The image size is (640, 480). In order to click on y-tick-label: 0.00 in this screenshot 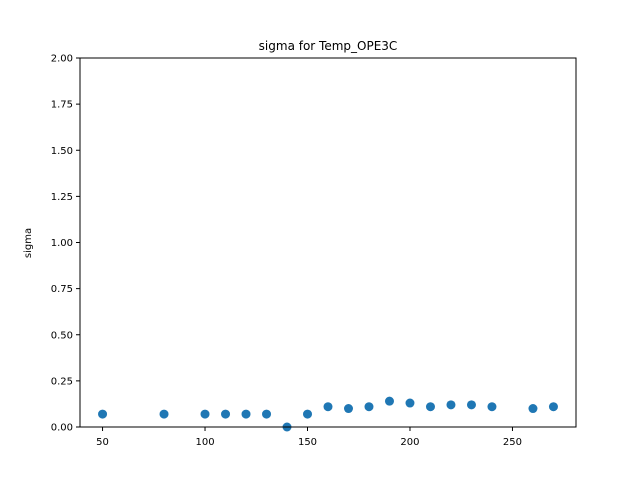, I will do `click(62, 428)`.